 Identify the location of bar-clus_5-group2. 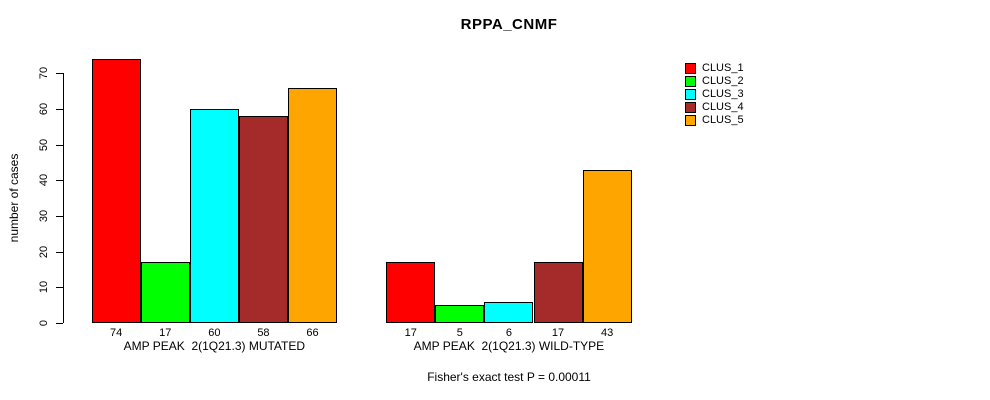
(607, 246).